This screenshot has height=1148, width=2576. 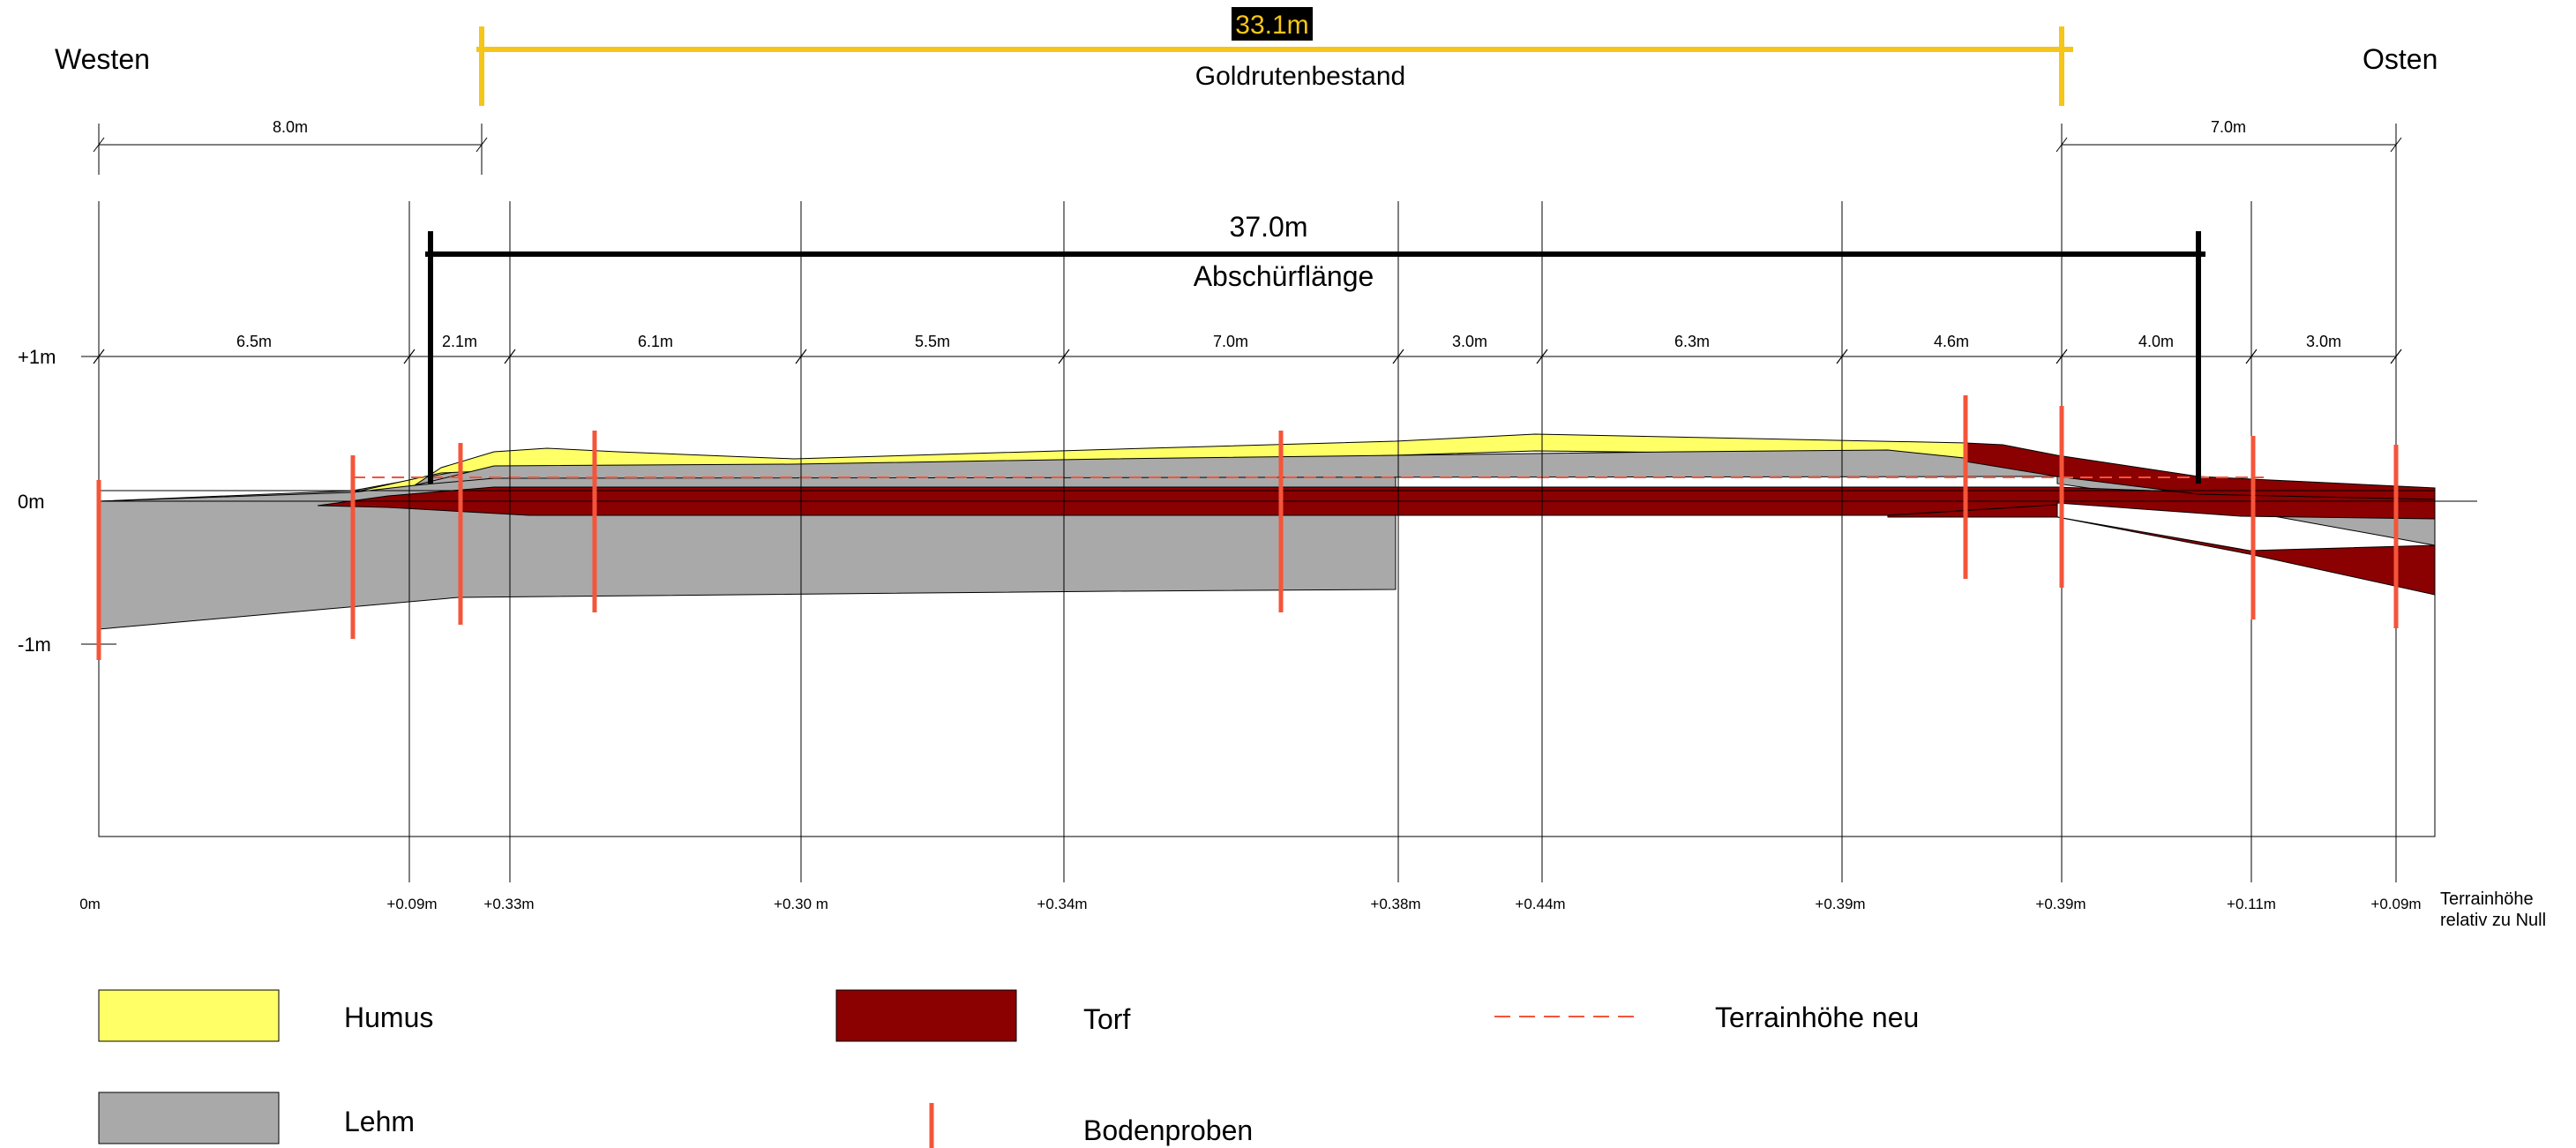 What do you see at coordinates (1952, 341) in the screenshot?
I see `segment-length-label: 4.6m` at bounding box center [1952, 341].